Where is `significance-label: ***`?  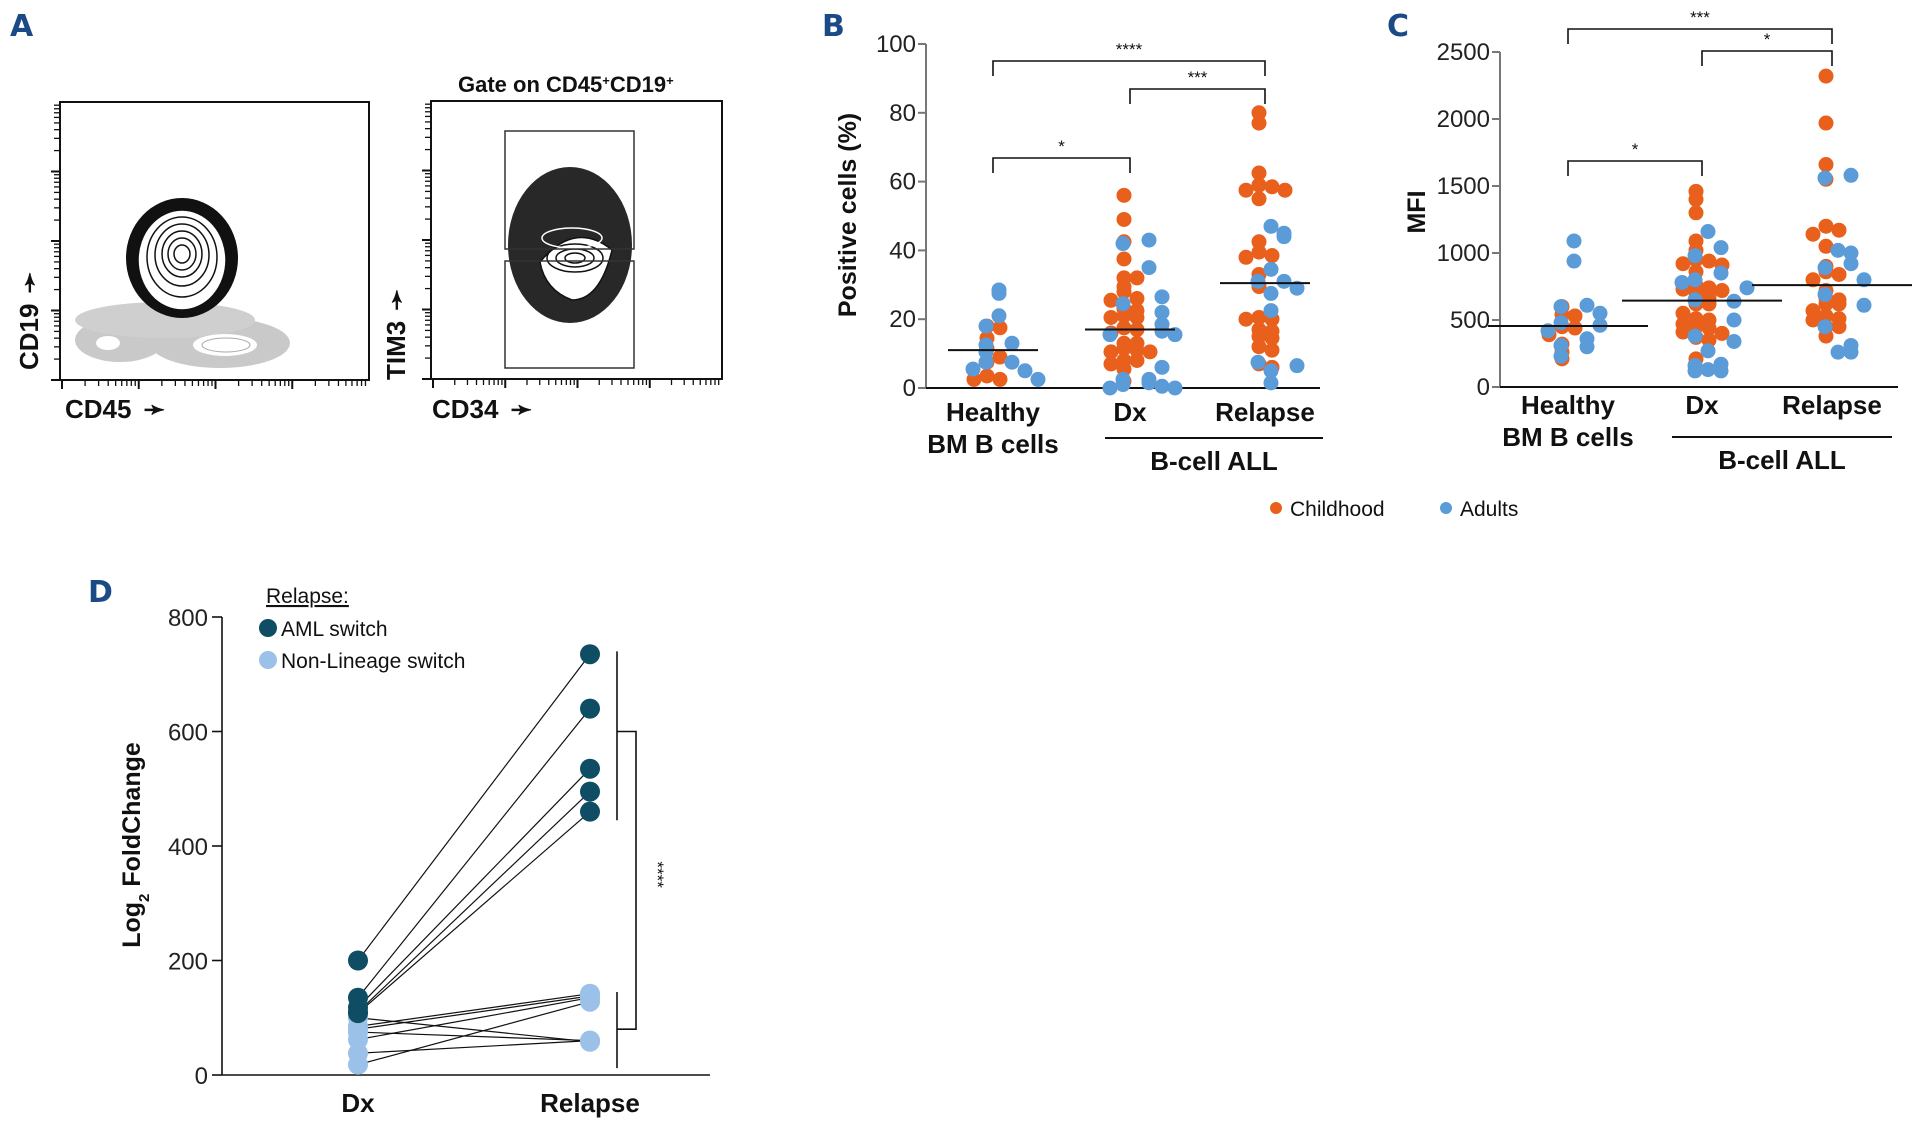 significance-label: *** is located at coordinates (1198, 77).